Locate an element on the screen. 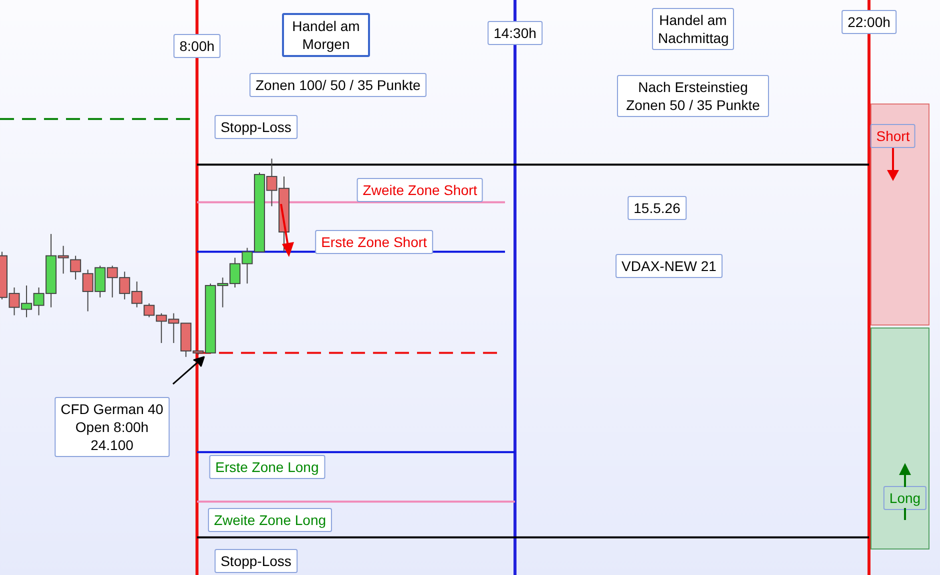  text: 8:00h is located at coordinates (197, 46).